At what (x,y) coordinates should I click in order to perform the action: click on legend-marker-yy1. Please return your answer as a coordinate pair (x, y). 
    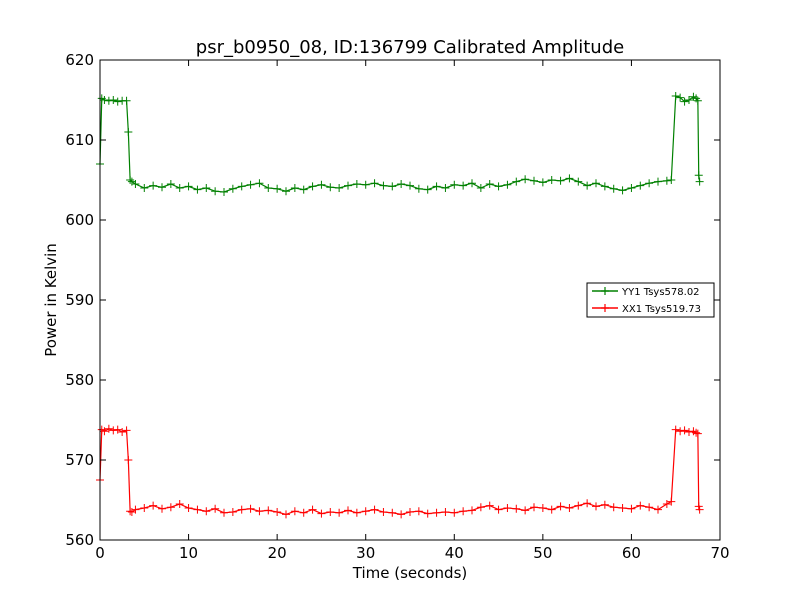
    Looking at the image, I should click on (605, 291).